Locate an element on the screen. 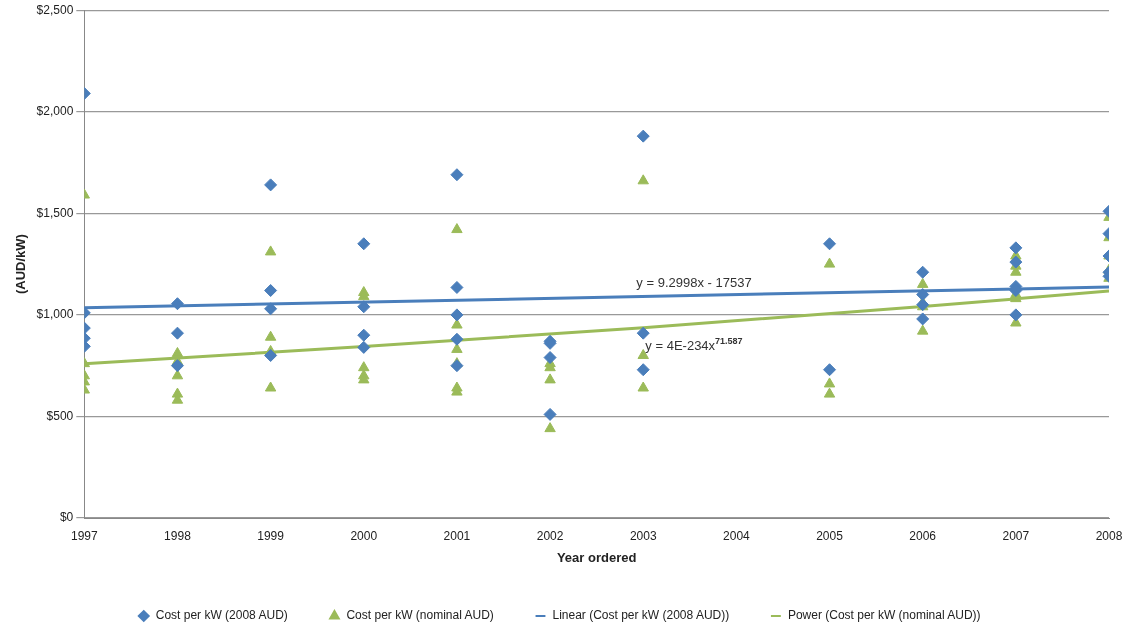 Image resolution: width=1139 pixels, height=637 pixels. x-tick-label: 2007 is located at coordinates (1016, 535).